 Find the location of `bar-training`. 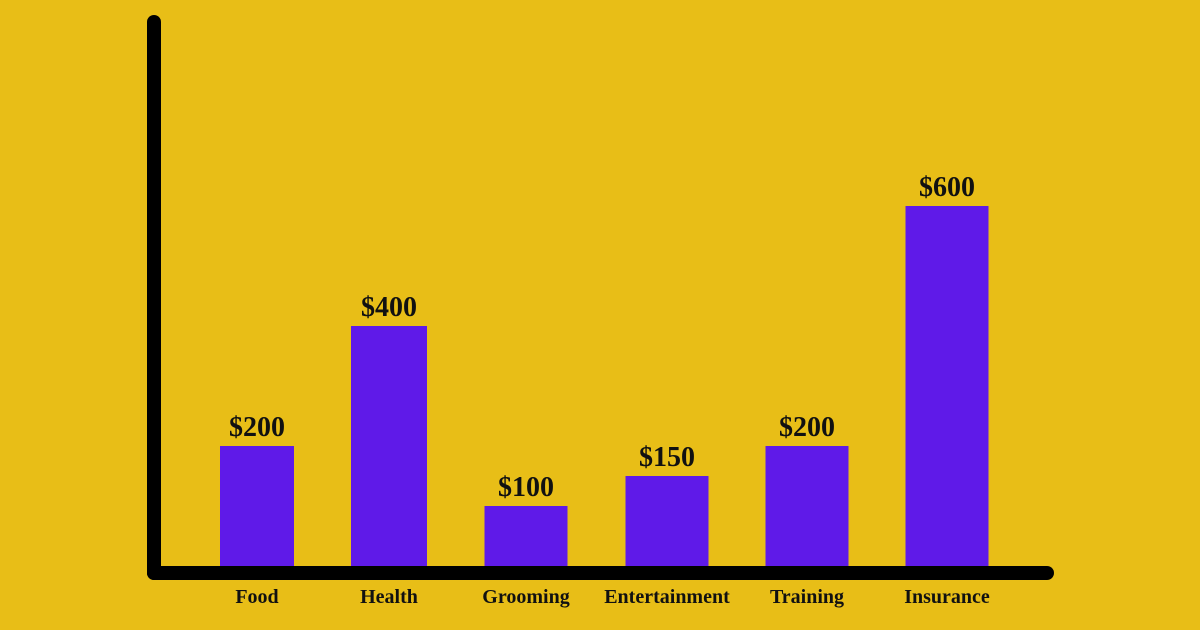

bar-training is located at coordinates (807, 506).